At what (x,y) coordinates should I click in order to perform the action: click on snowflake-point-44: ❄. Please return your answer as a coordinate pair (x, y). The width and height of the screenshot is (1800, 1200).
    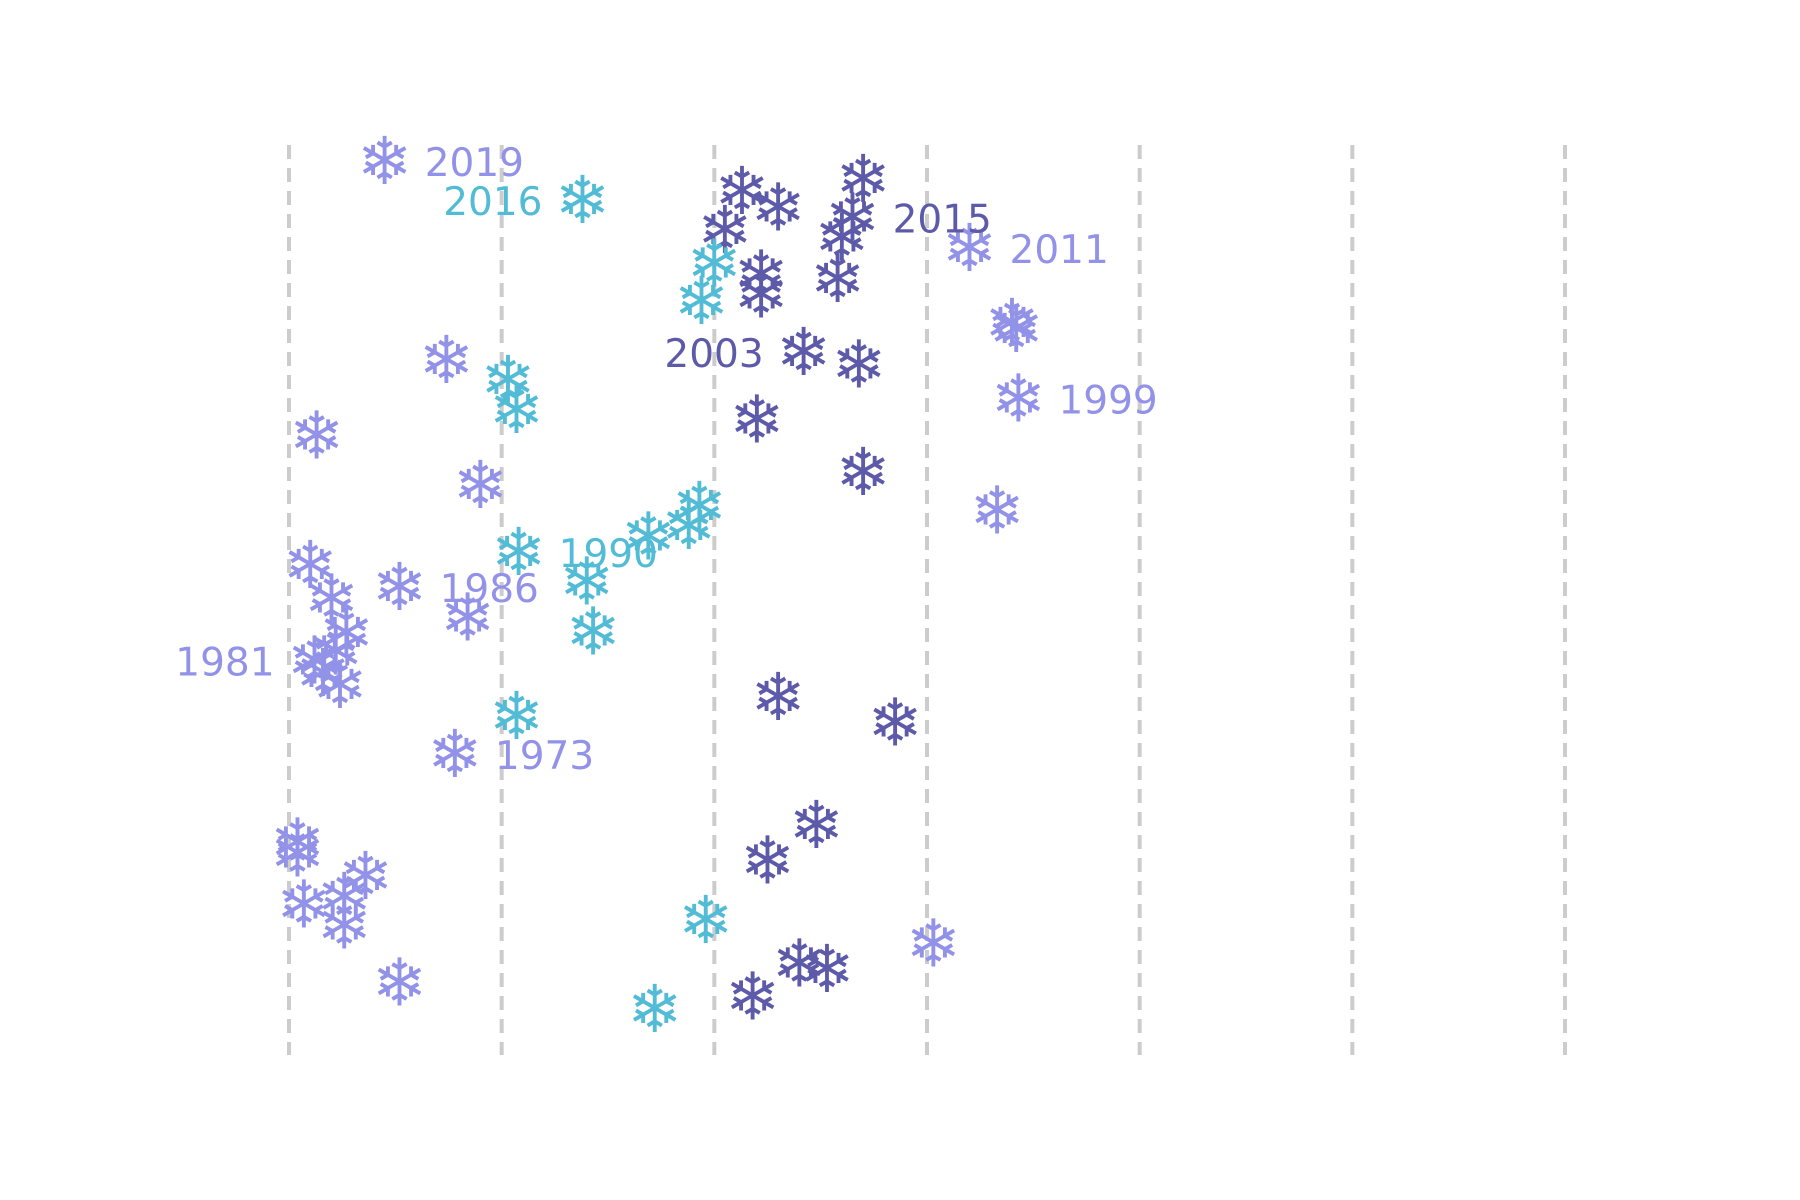
    Looking at the image, I should click on (516, 716).